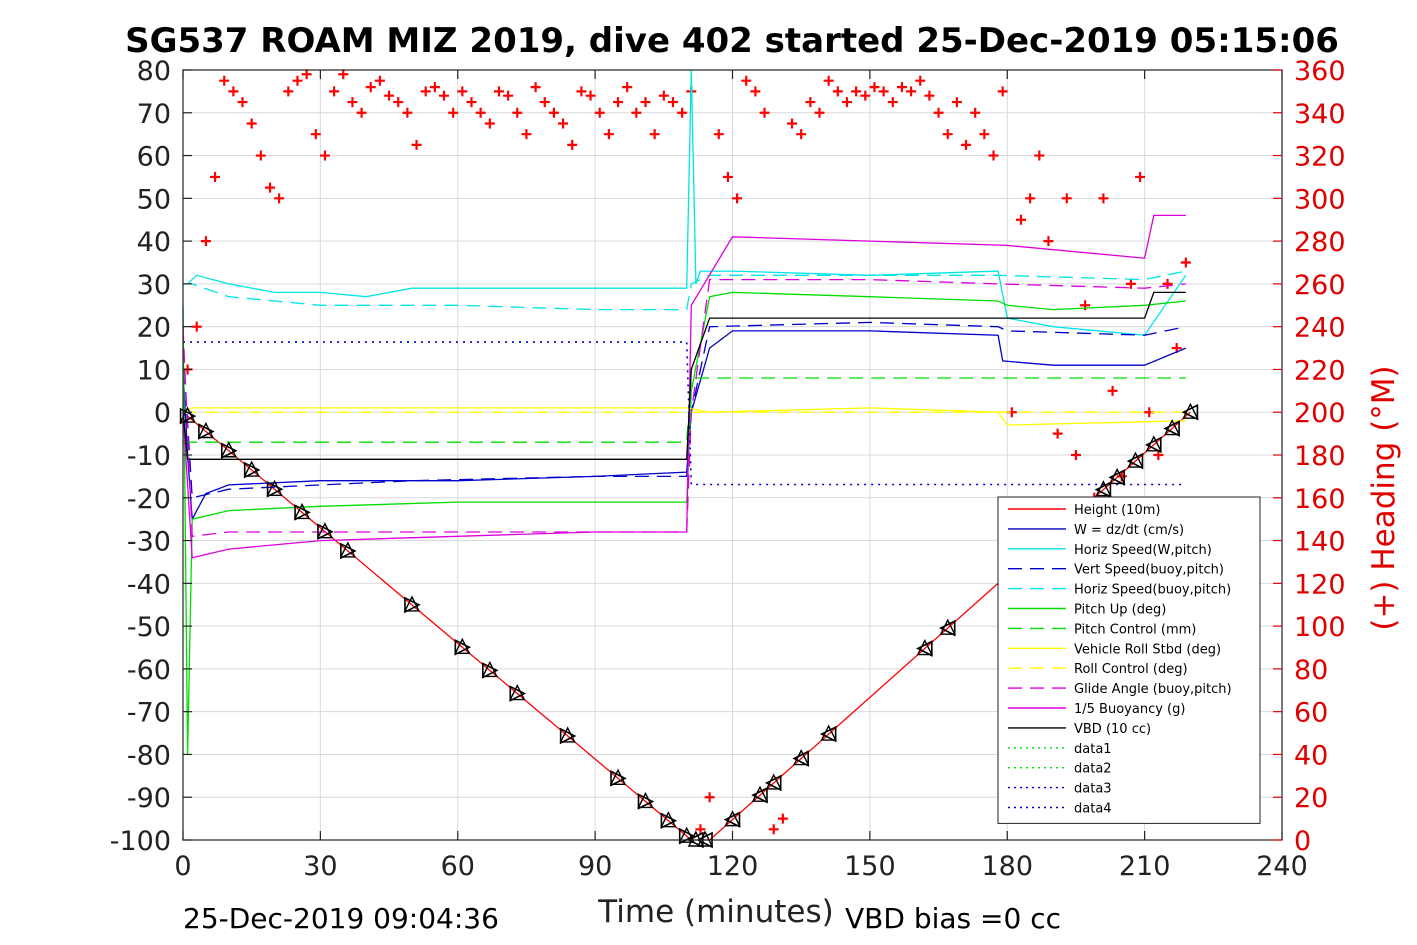 This screenshot has width=1417, height=945. What do you see at coordinates (1311, 670) in the screenshot?
I see `y2-tick-label: 80` at bounding box center [1311, 670].